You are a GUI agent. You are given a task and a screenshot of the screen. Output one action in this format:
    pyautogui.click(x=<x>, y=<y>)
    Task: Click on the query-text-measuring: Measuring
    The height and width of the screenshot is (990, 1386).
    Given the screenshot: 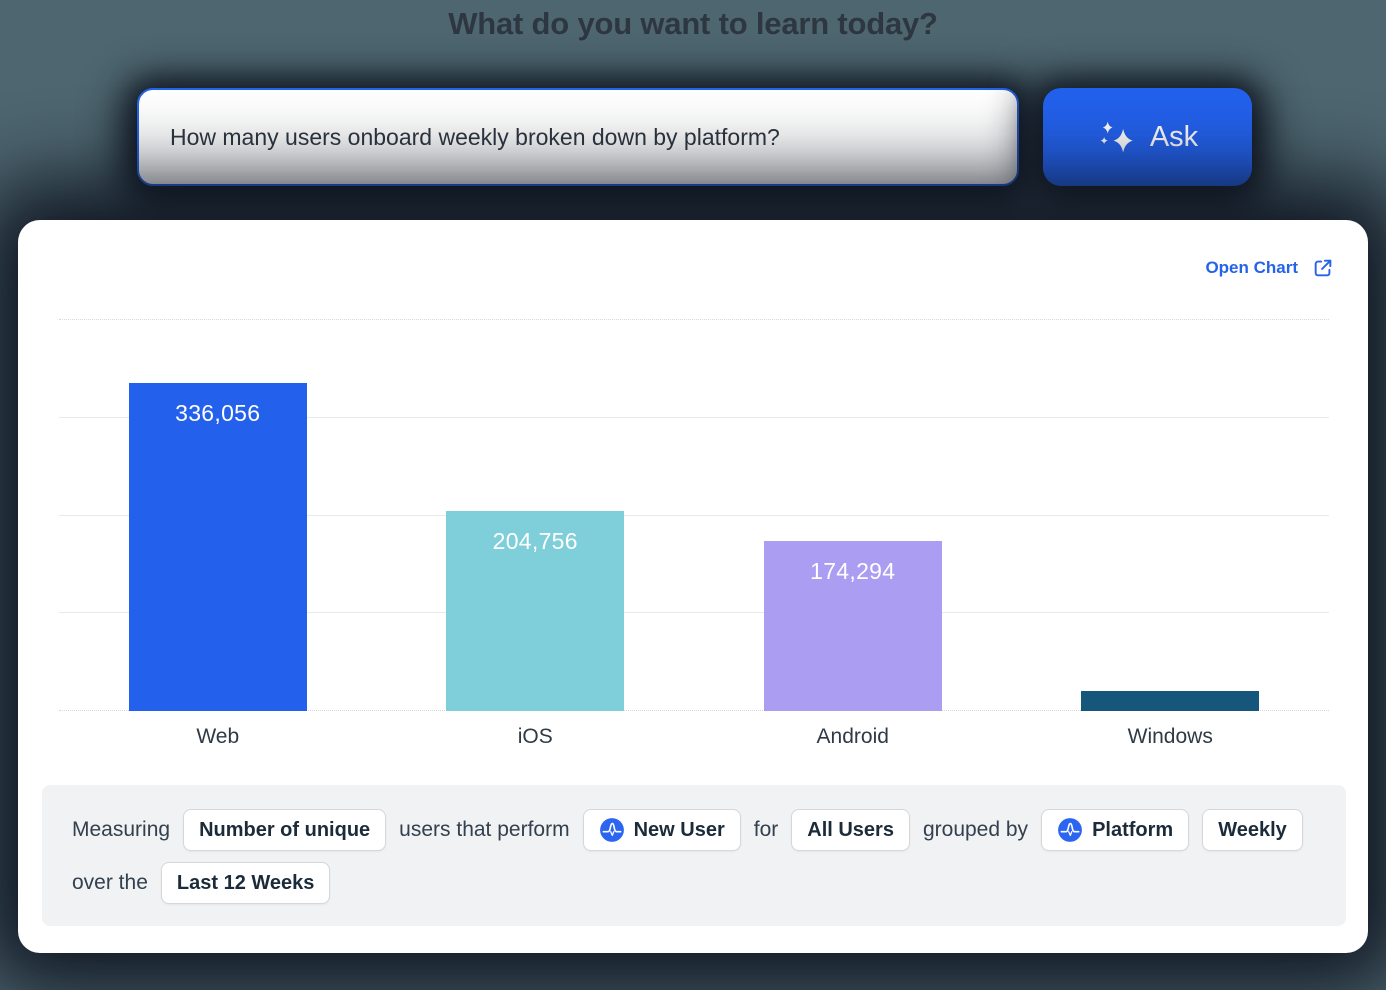 What is the action you would take?
    pyautogui.click(x=121, y=829)
    